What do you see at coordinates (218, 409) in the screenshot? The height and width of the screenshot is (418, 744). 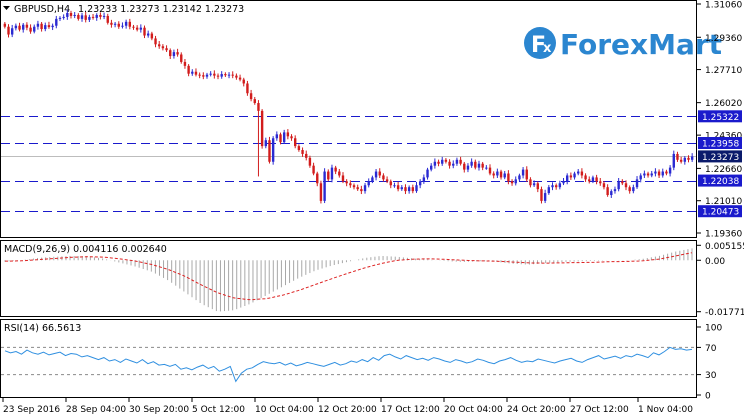 I see `time-tick-label: 5 Oct 12:00` at bounding box center [218, 409].